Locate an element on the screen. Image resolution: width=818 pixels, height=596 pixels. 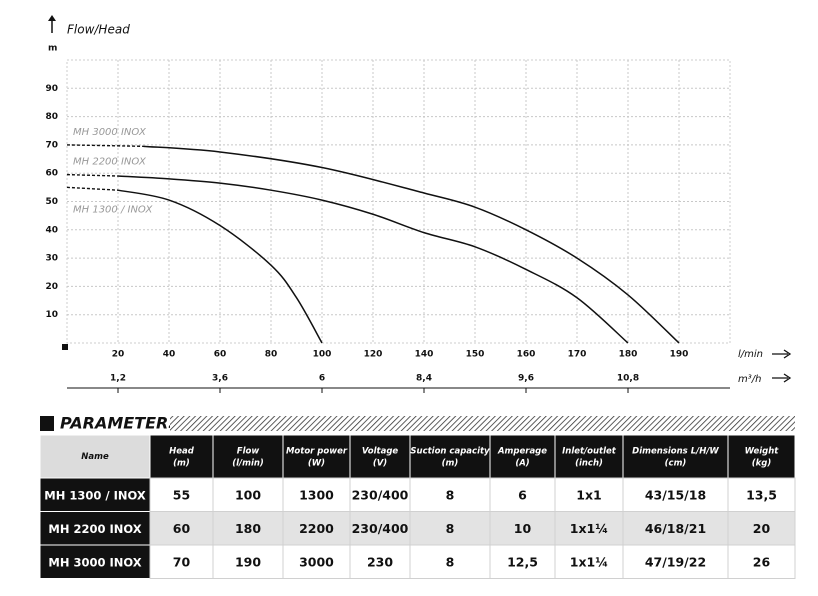
cell-text: 26 is located at coordinates (762, 561).